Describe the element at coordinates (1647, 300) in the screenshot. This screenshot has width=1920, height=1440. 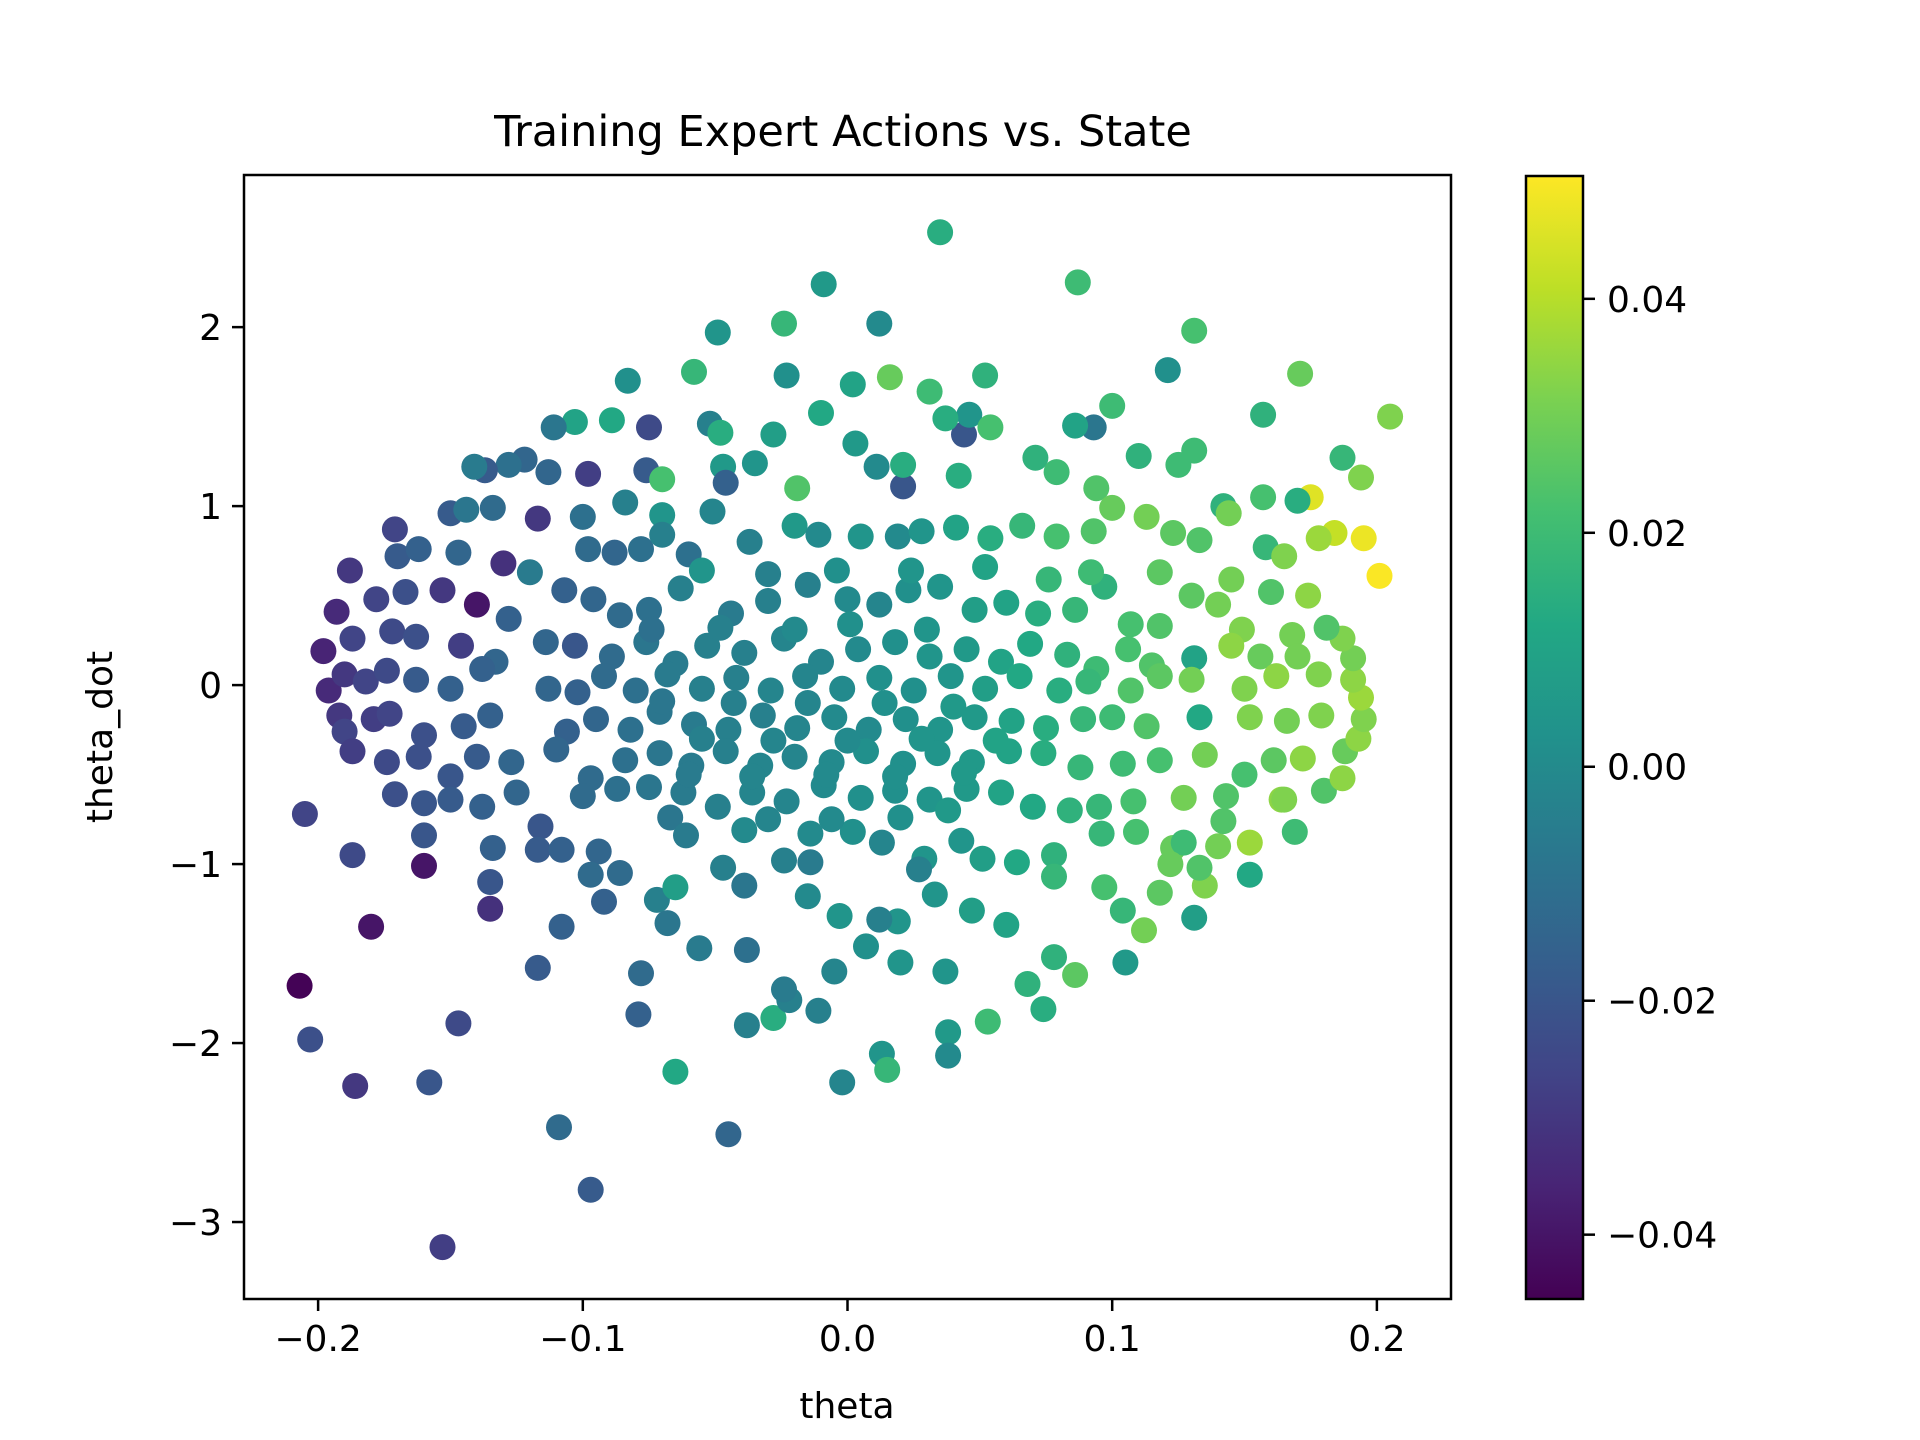
I see `colorbar-tick-label: 0.04` at that location.